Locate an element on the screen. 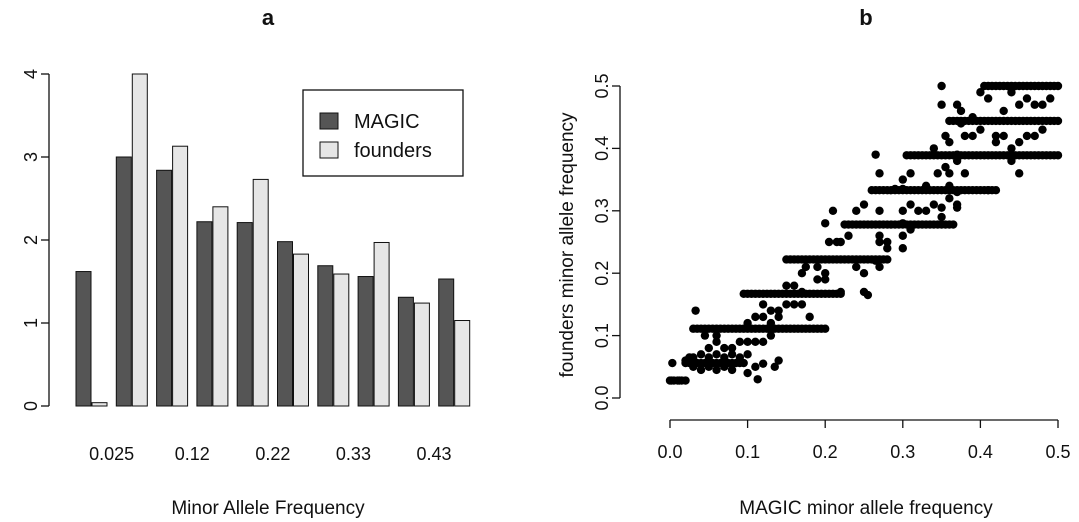 The image size is (1079, 522). panel-b-y-axis-label: founders minor allele frequency is located at coordinates (567, 245).